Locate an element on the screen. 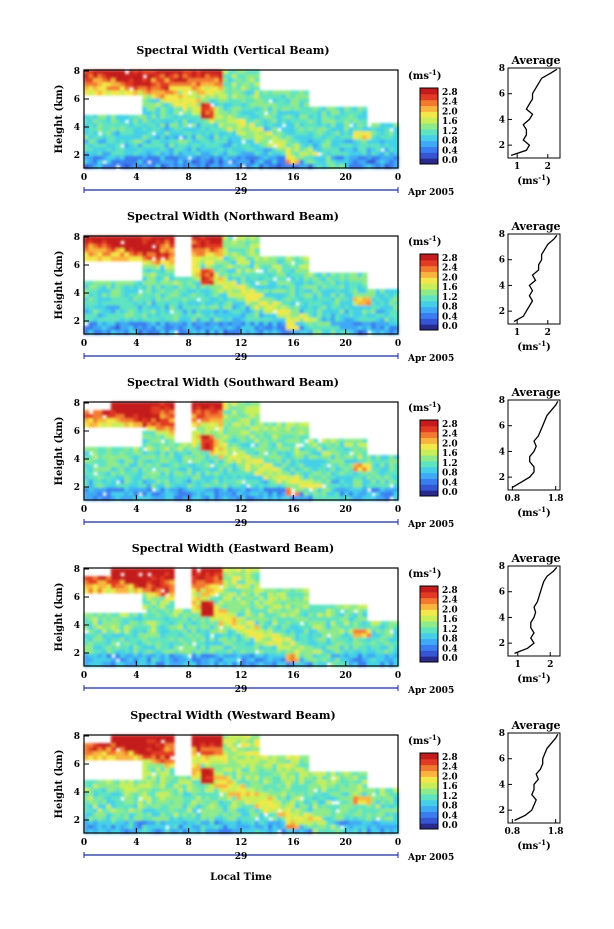 The width and height of the screenshot is (614, 929). profile-x-label-exponent: -1 is located at coordinates (542, 177).